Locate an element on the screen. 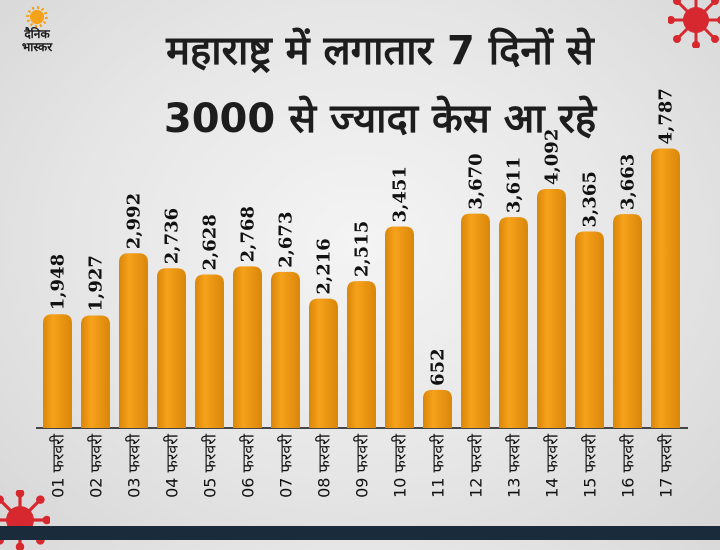 Image resolution: width=720 pixels, height=550 pixels. data-label: 3,611 is located at coordinates (514, 185).